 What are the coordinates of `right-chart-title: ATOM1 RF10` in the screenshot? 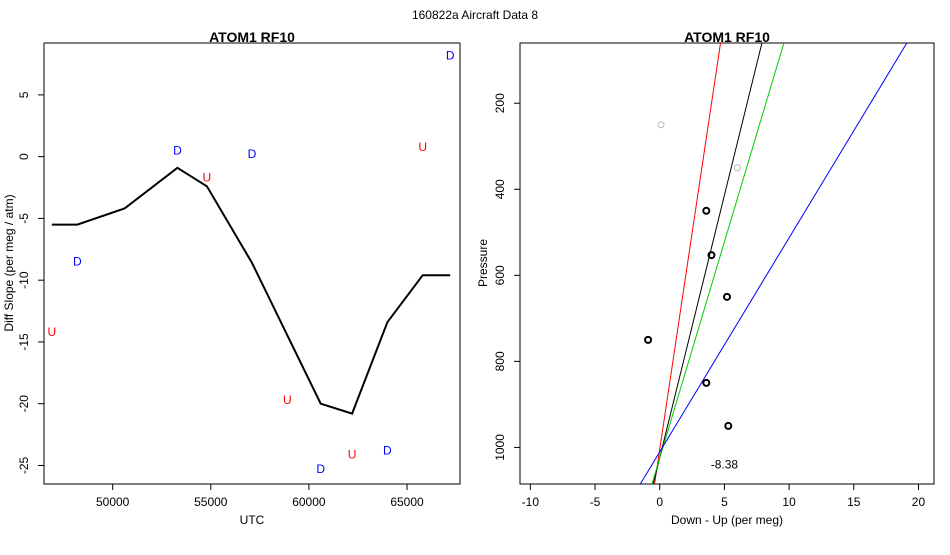 It's located at (727, 37).